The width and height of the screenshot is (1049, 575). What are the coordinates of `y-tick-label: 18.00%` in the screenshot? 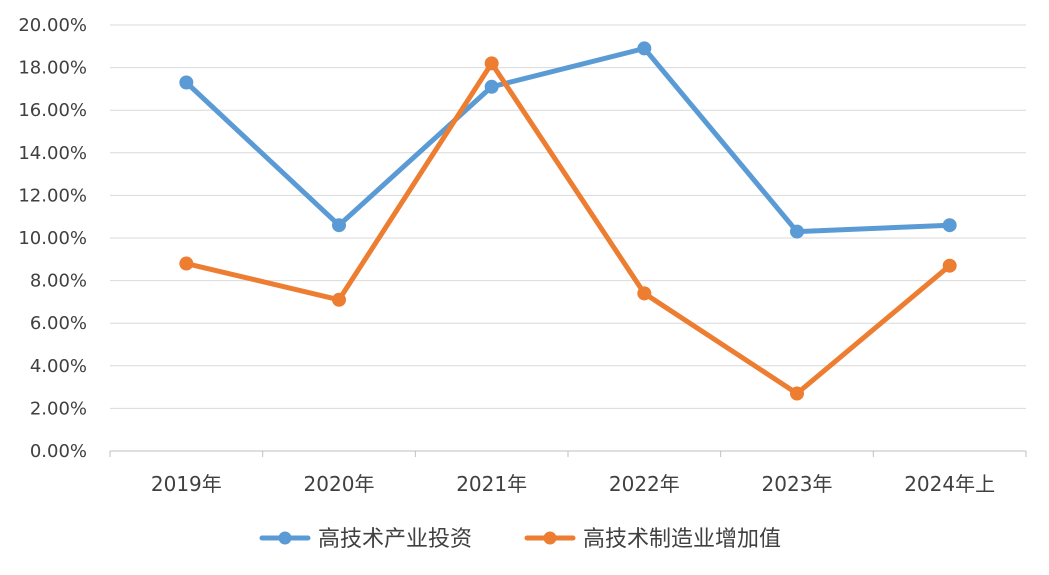 It's located at (52, 68).